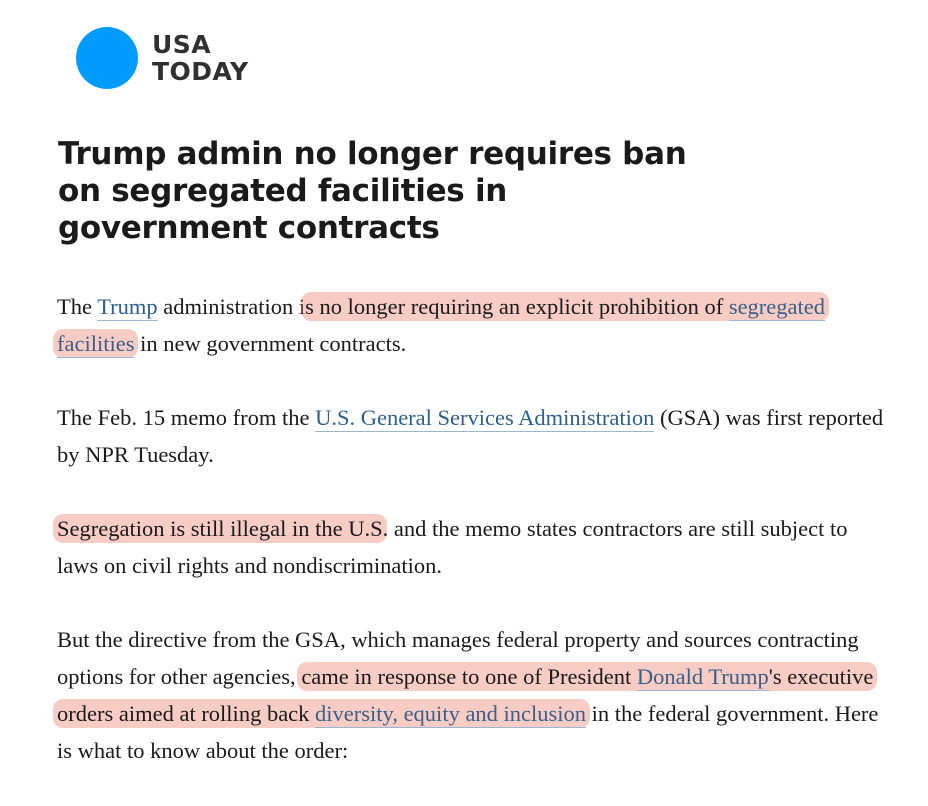 The image size is (928, 806). Describe the element at coordinates (231, 306) in the screenshot. I see `p1-text-2: administration i` at that location.